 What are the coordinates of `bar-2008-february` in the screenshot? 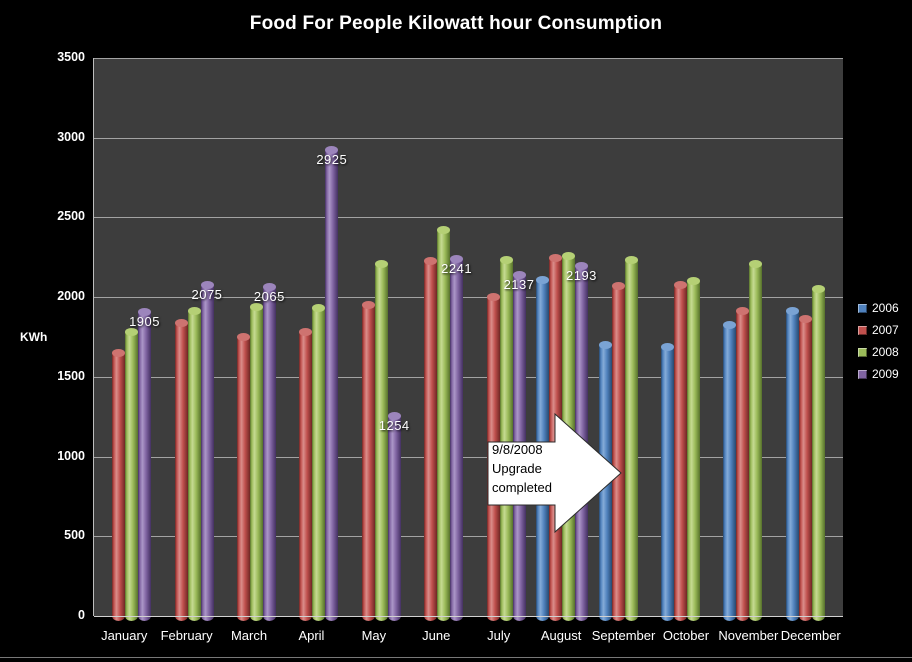 It's located at (194, 463).